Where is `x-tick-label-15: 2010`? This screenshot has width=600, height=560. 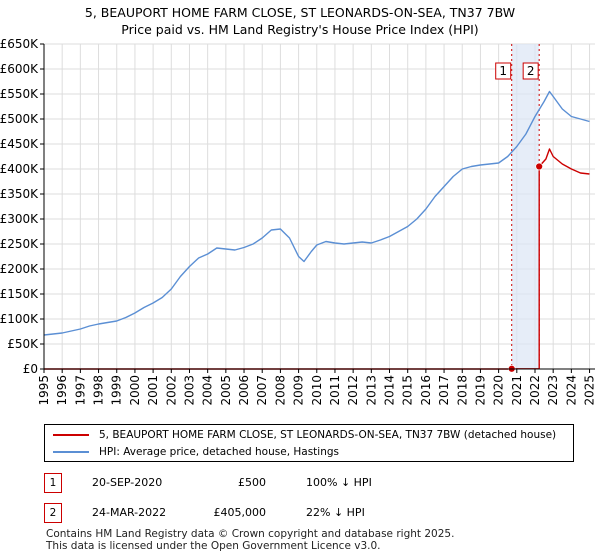 x-tick-label-15: 2010 is located at coordinates (317, 390).